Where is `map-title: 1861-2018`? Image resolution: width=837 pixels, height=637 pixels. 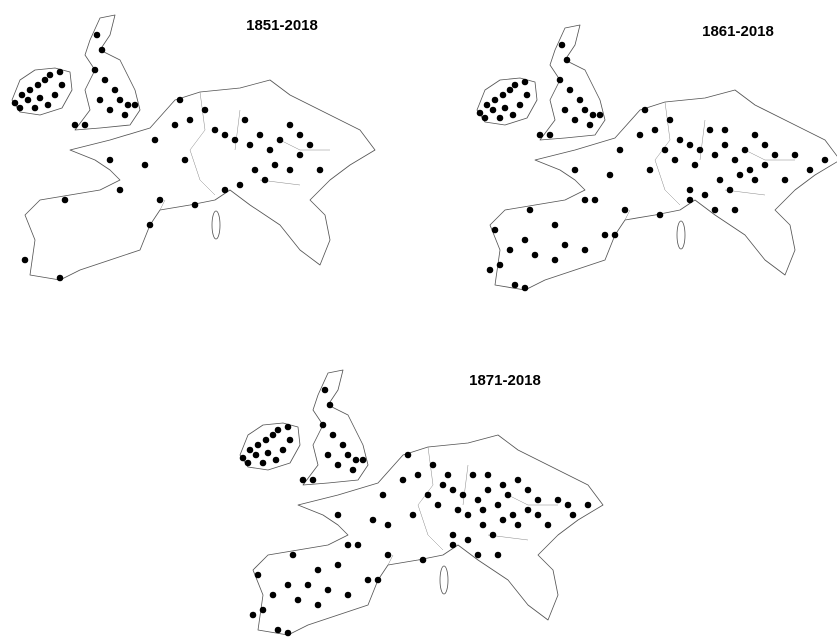
map-title: 1861-2018 is located at coordinates (738, 31).